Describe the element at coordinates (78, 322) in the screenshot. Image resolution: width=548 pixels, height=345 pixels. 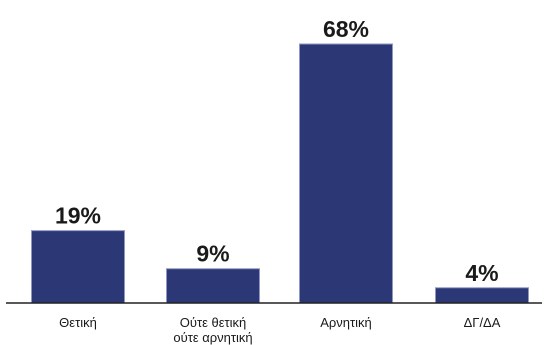
I see `category-label-1: Θετική` at that location.